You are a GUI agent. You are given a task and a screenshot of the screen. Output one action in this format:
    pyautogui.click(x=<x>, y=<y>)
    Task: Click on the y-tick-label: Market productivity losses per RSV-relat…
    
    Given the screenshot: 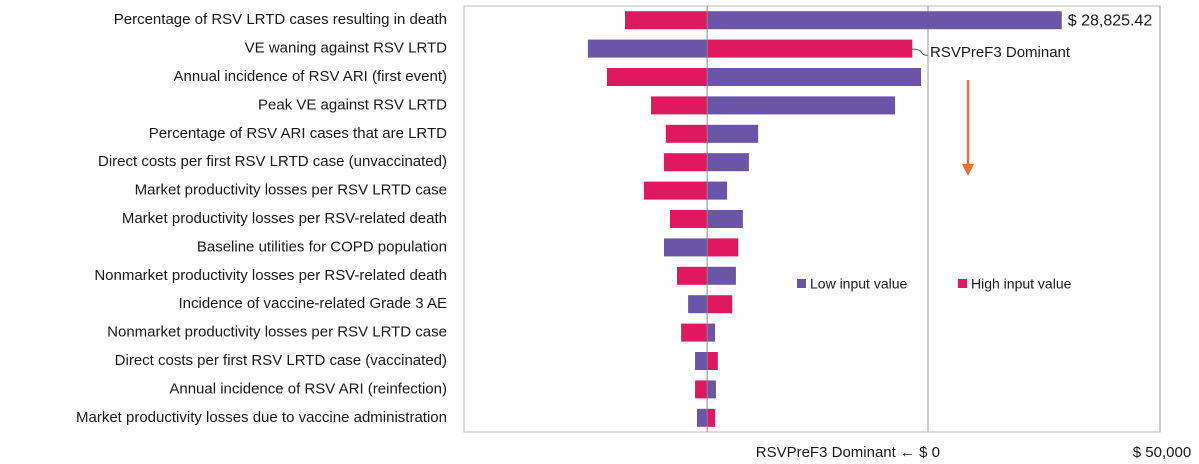 What is the action you would take?
    pyautogui.click(x=284, y=218)
    